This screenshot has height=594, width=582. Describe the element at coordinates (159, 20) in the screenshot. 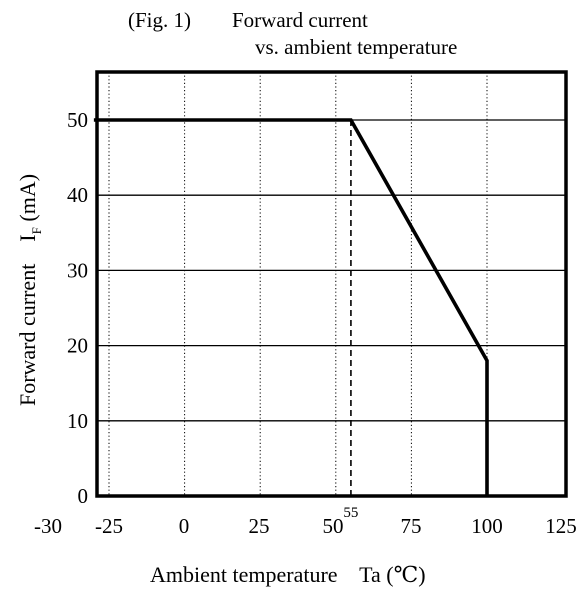

I see `figure-number: (Fig. 1)` at that location.